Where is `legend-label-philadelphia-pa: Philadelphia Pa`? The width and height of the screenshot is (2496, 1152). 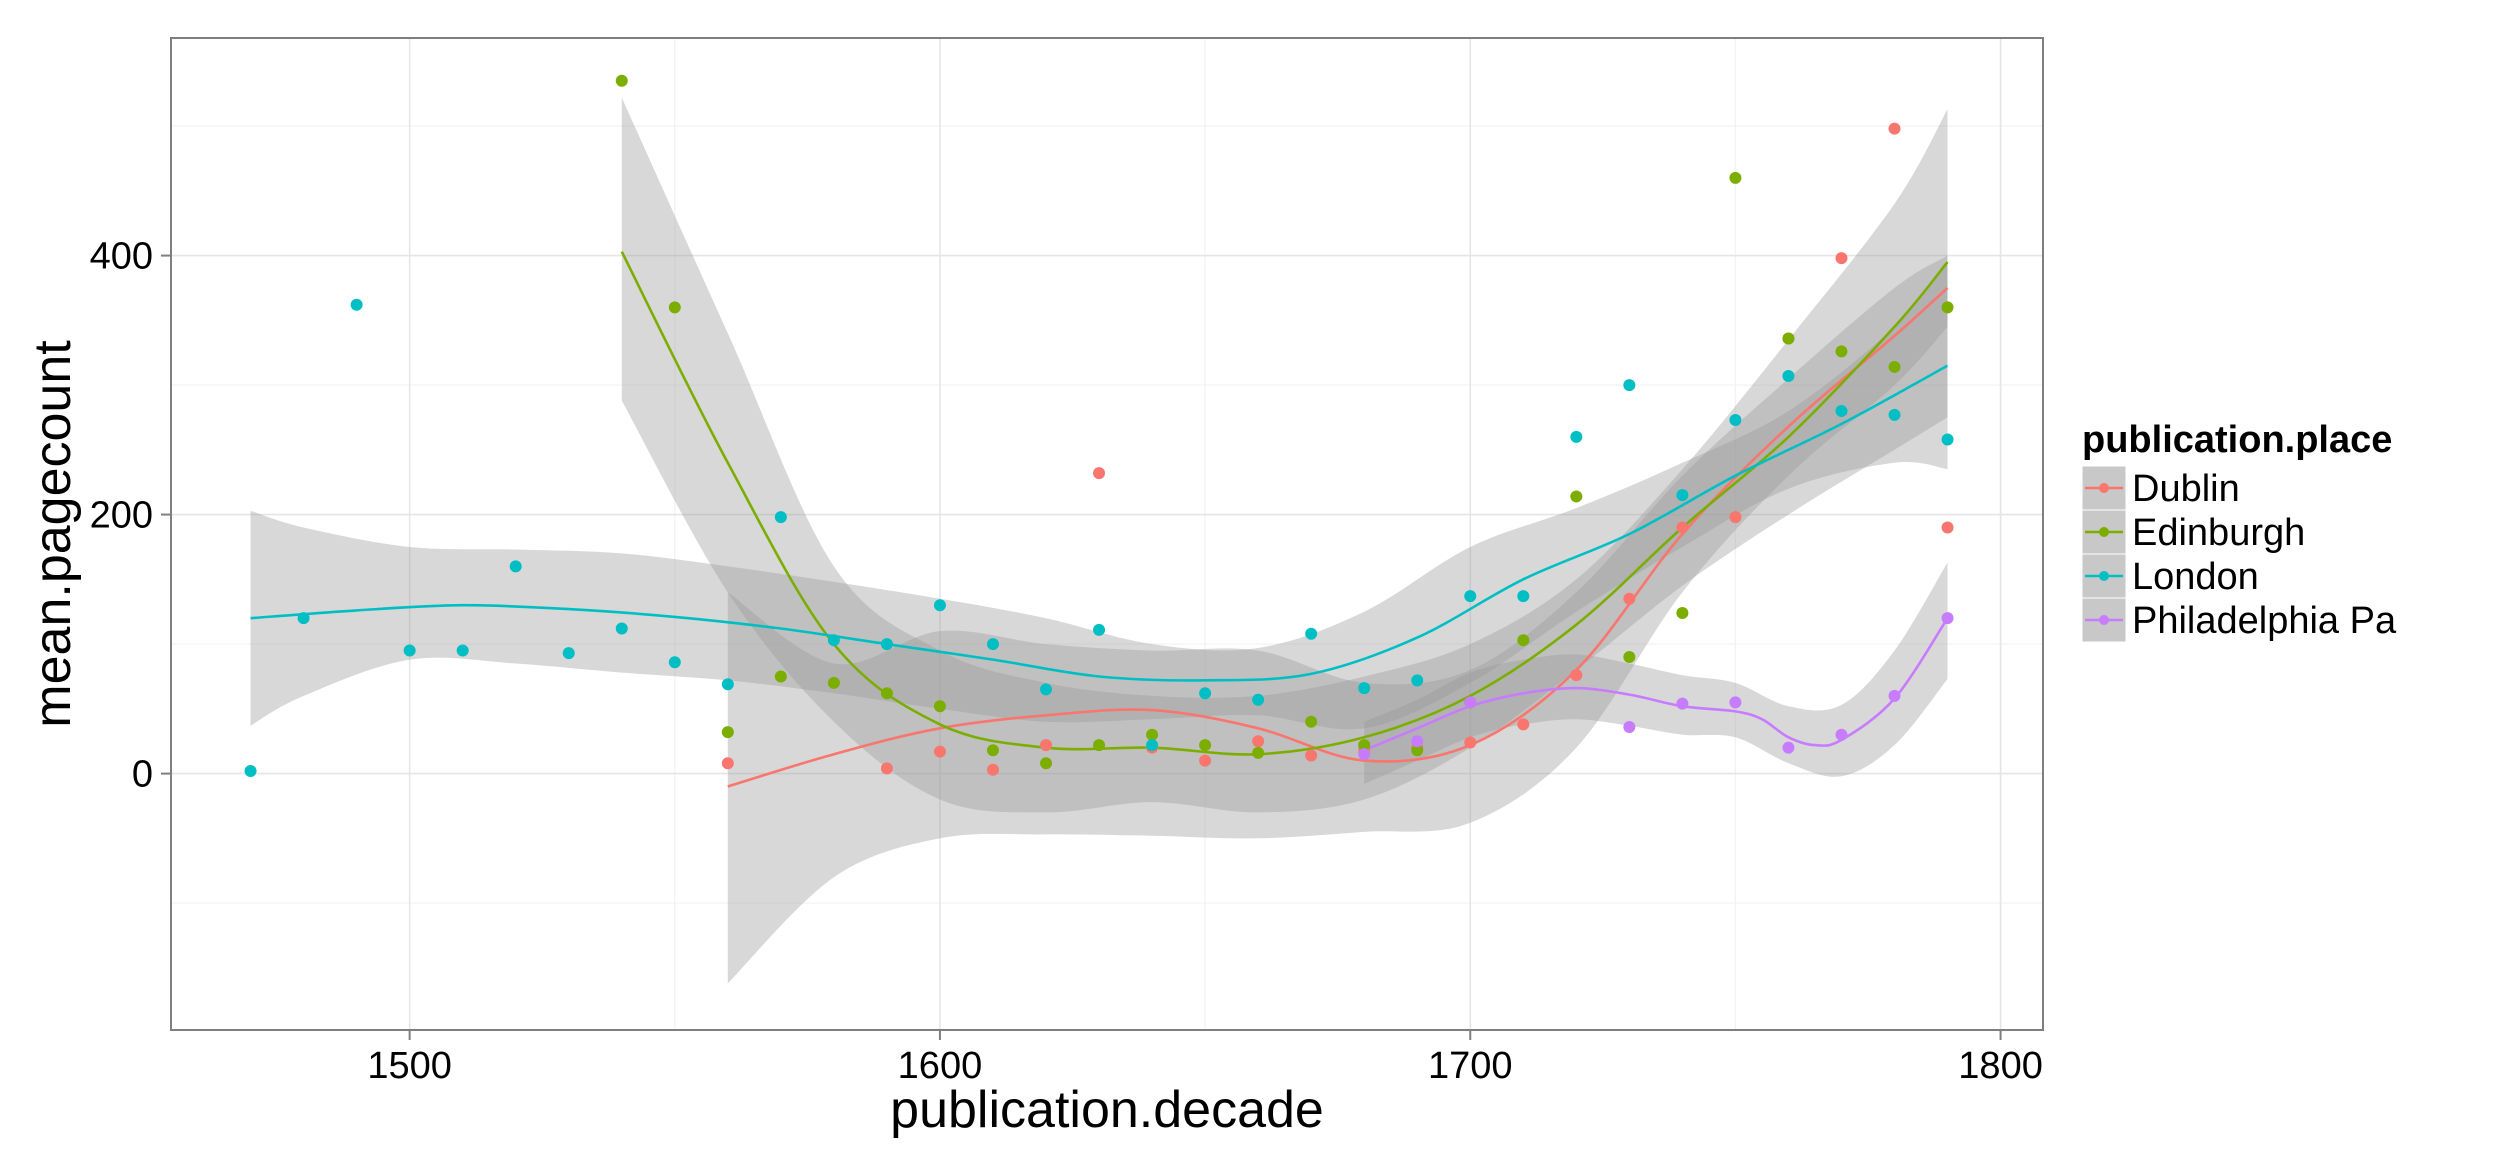
legend-label-philadelphia-pa: Philadelphia Pa is located at coordinates (2264, 621).